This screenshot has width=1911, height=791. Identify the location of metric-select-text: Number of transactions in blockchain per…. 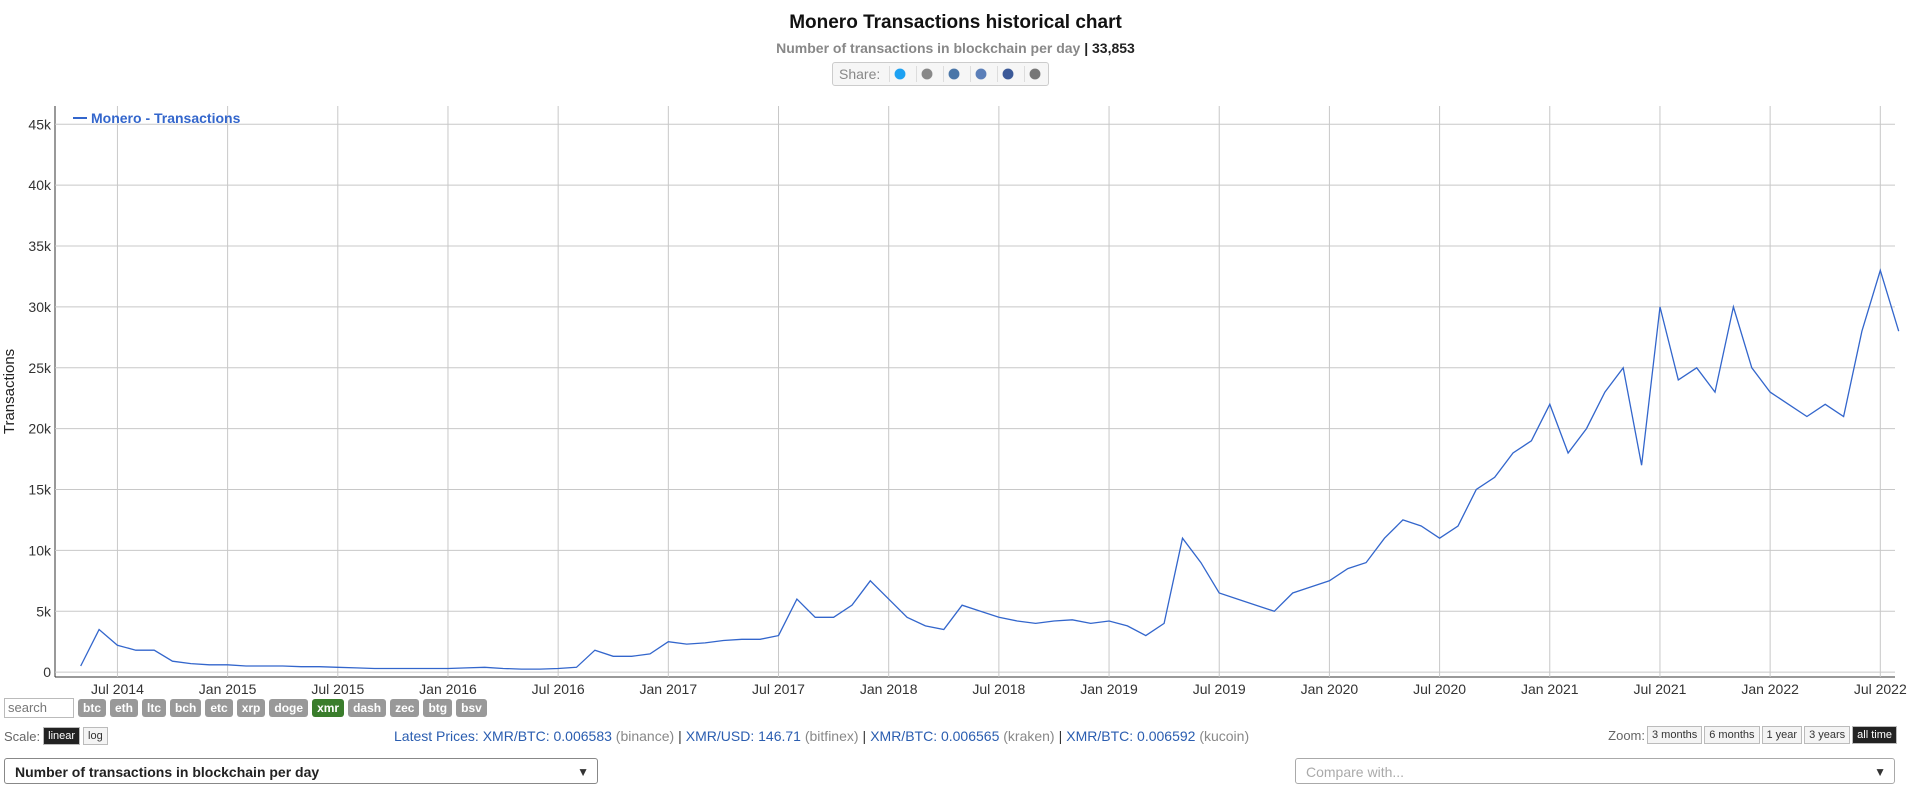
(167, 772).